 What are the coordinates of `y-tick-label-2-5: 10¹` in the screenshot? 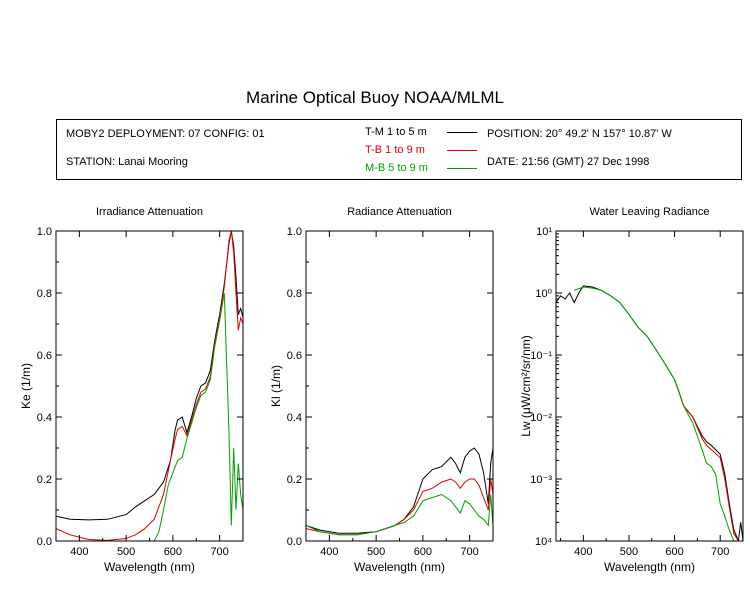 It's located at (544, 232).